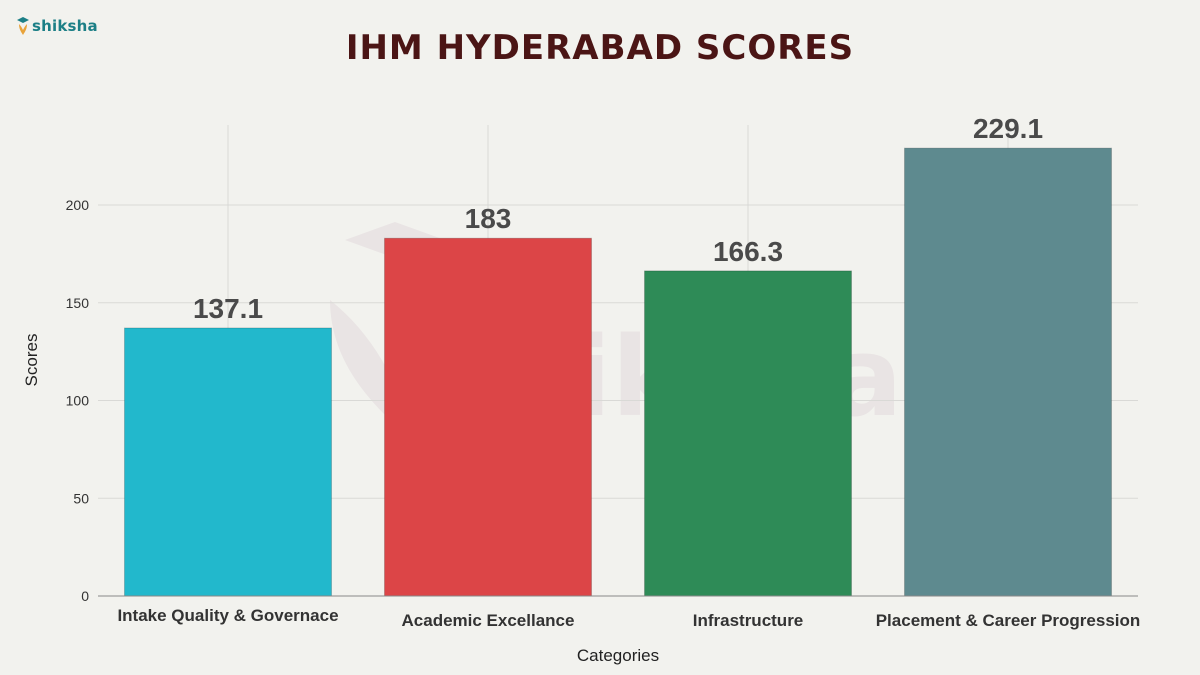 The height and width of the screenshot is (675, 1200). I want to click on x-axis-title: Categories, so click(618, 655).